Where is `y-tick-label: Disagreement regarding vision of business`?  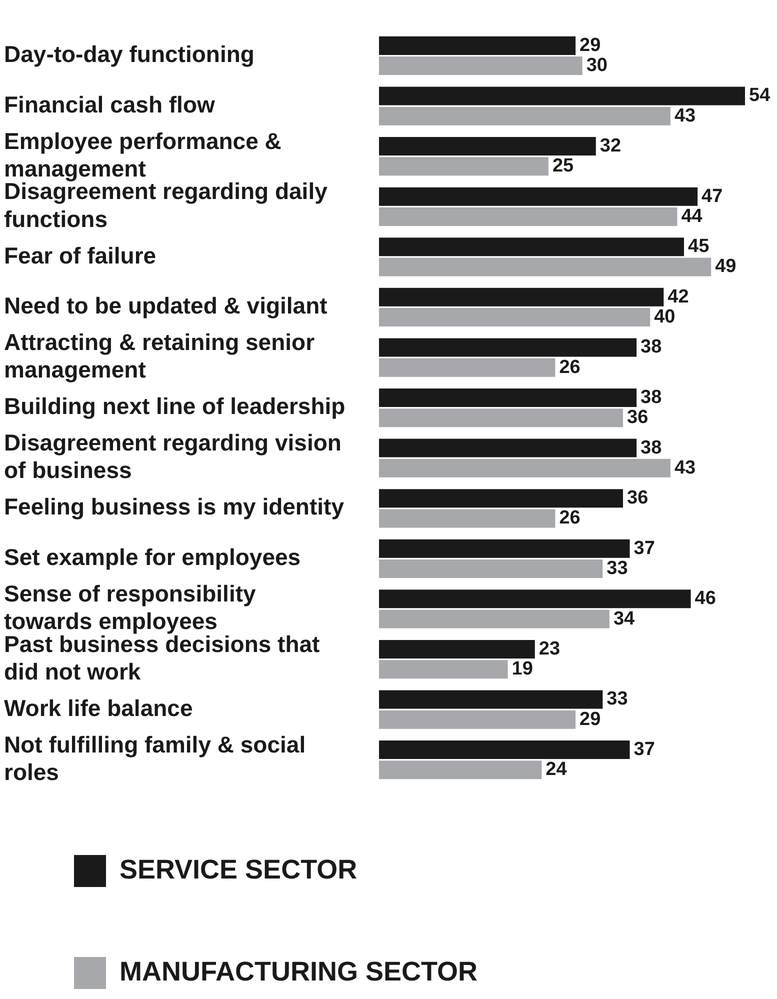
y-tick-label: Disagreement regarding vision of business is located at coordinates (173, 457).